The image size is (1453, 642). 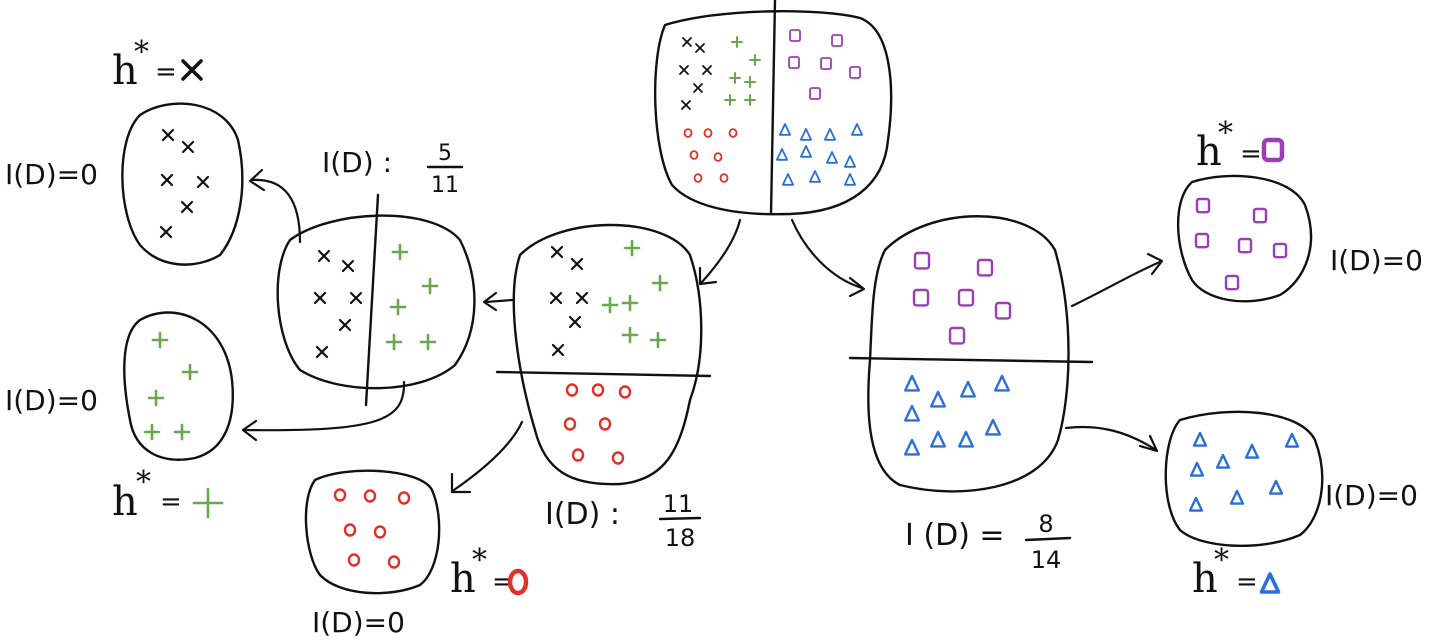 I want to click on leaf-triangle-outline, so click(x=1244, y=479).